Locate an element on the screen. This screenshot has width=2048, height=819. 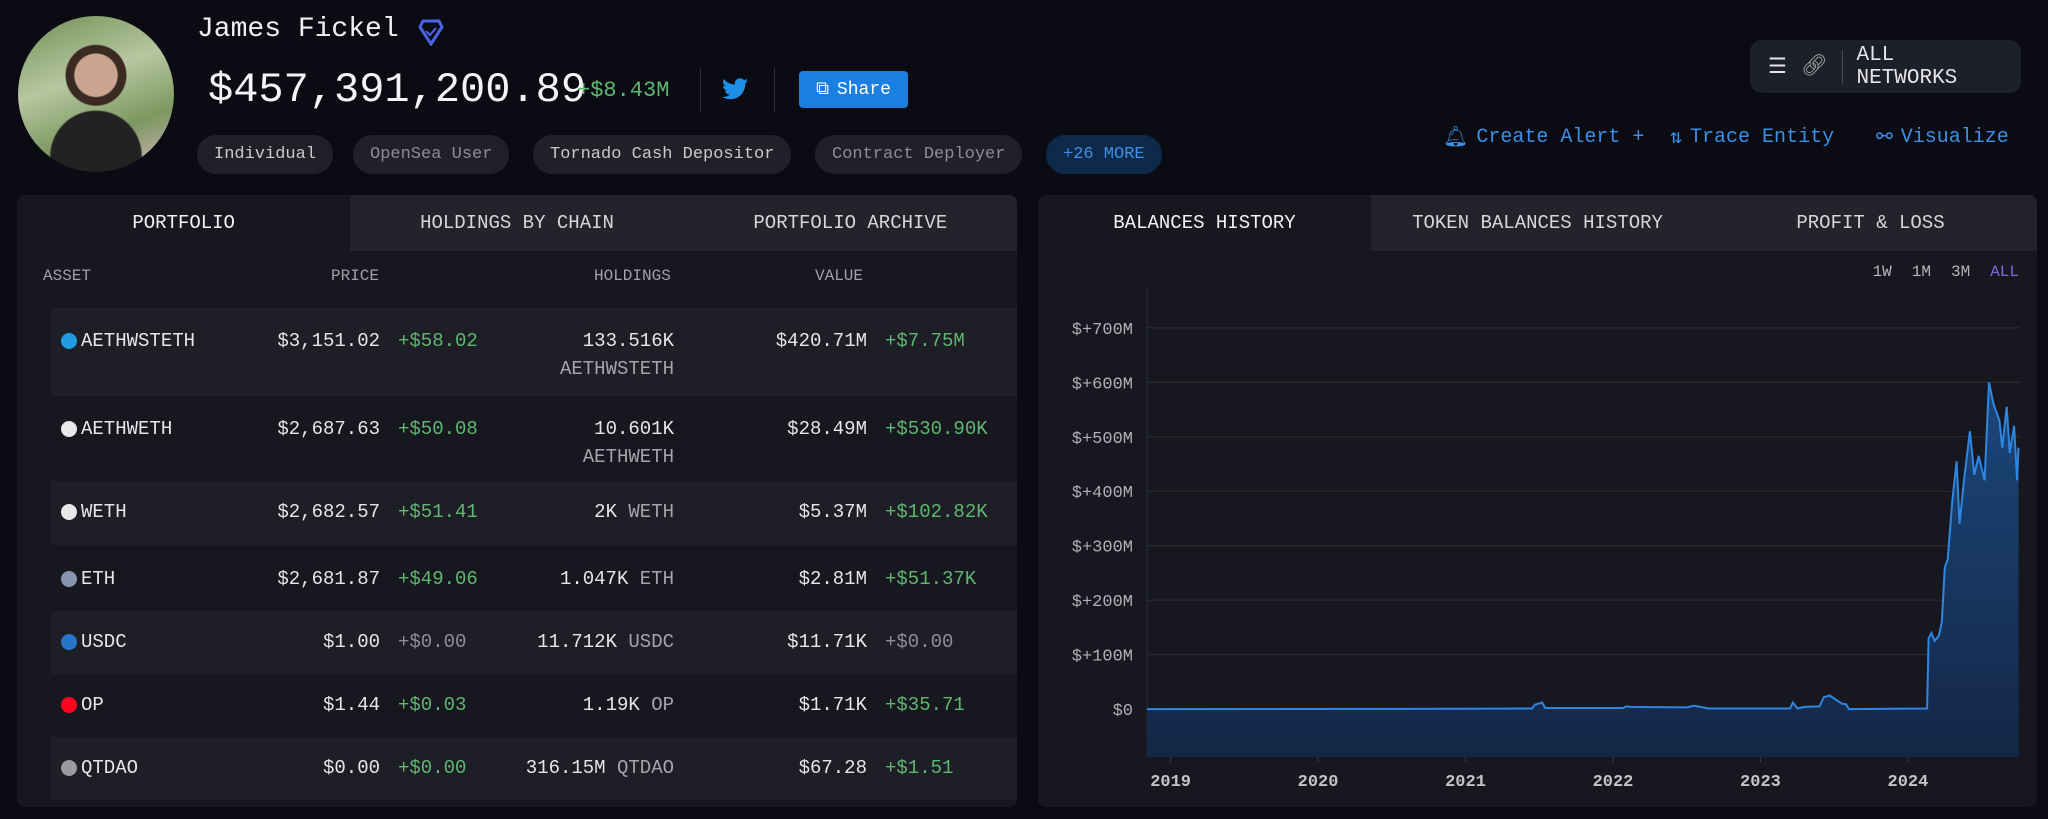
price: $0.00 is located at coordinates (351, 768).